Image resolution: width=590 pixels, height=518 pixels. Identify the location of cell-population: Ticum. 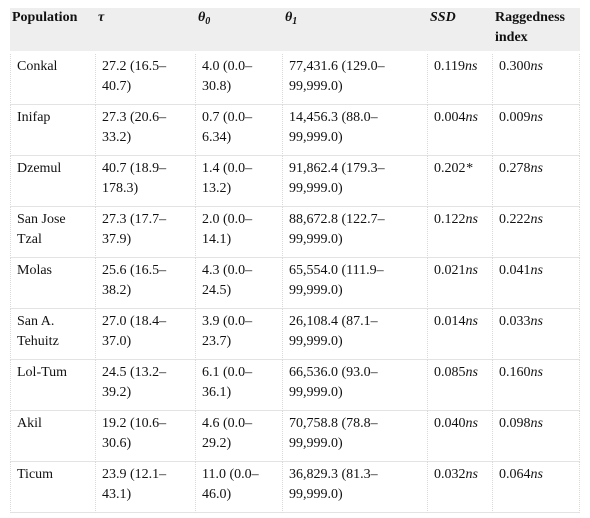
(53, 487).